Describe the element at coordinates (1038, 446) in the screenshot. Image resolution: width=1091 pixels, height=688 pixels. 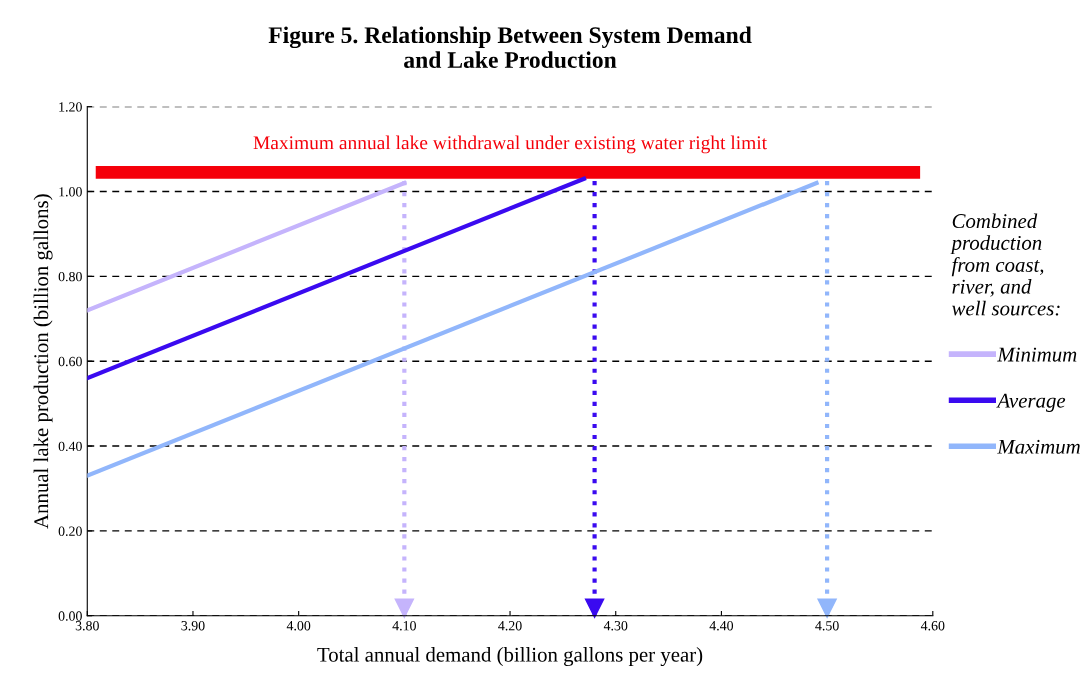
I see `legend-label: Maximum` at that location.